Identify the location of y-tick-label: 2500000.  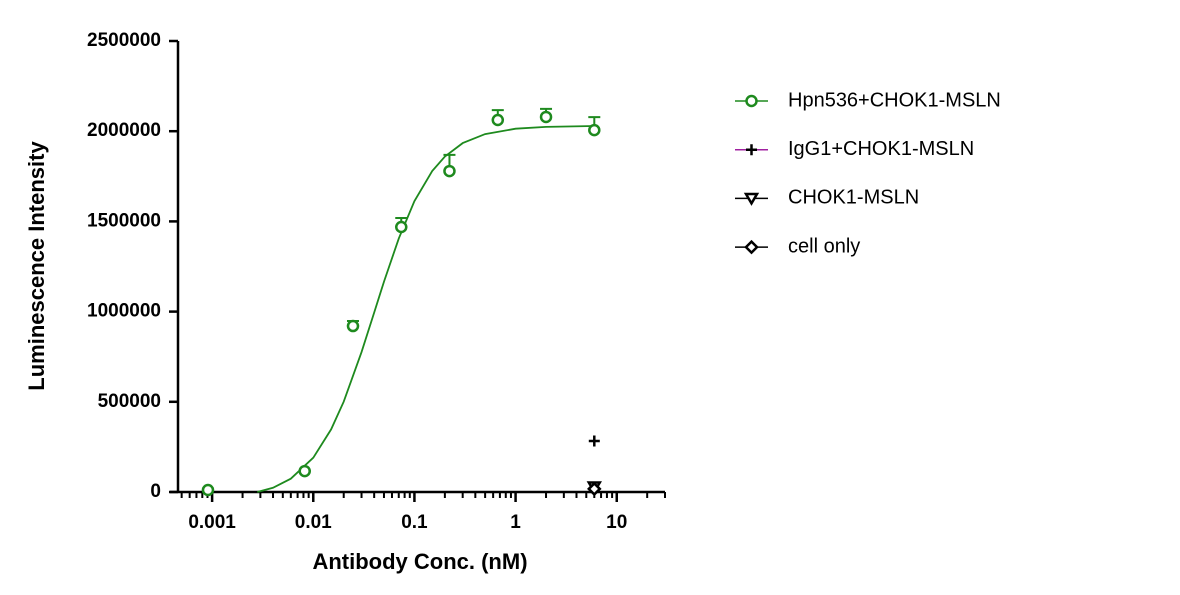
(124, 40).